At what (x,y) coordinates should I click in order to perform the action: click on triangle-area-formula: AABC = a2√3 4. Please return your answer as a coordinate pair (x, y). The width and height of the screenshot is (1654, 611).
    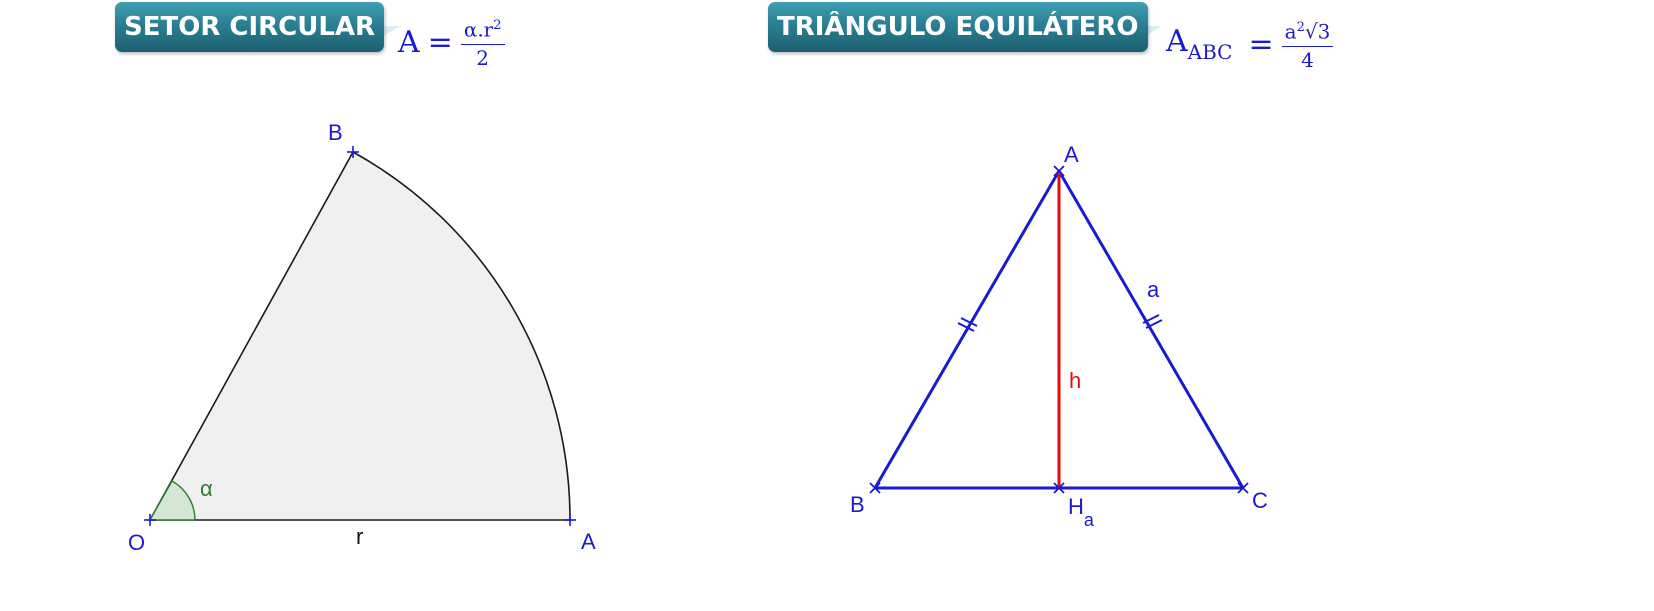
    Looking at the image, I should click on (1250, 44).